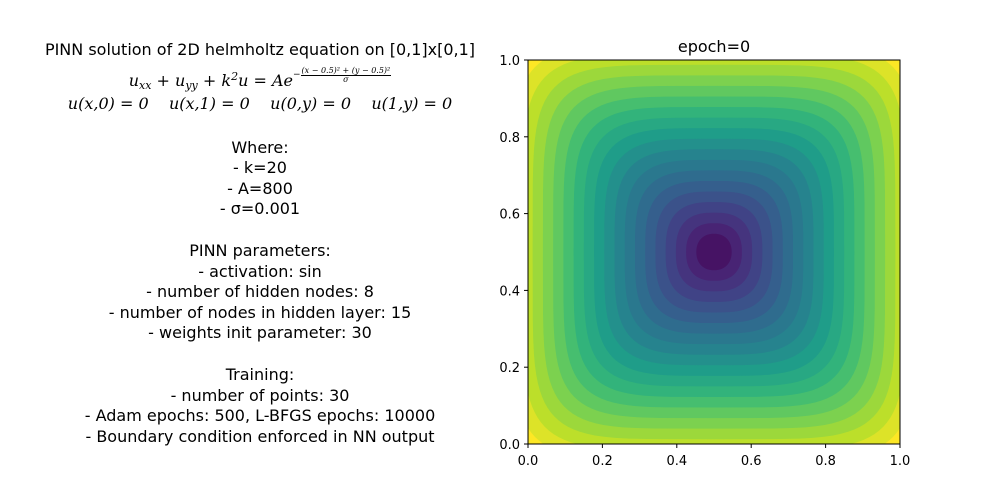 The width and height of the screenshot is (1000, 500). I want to click on y-tick-label: 0.8, so click(509, 138).